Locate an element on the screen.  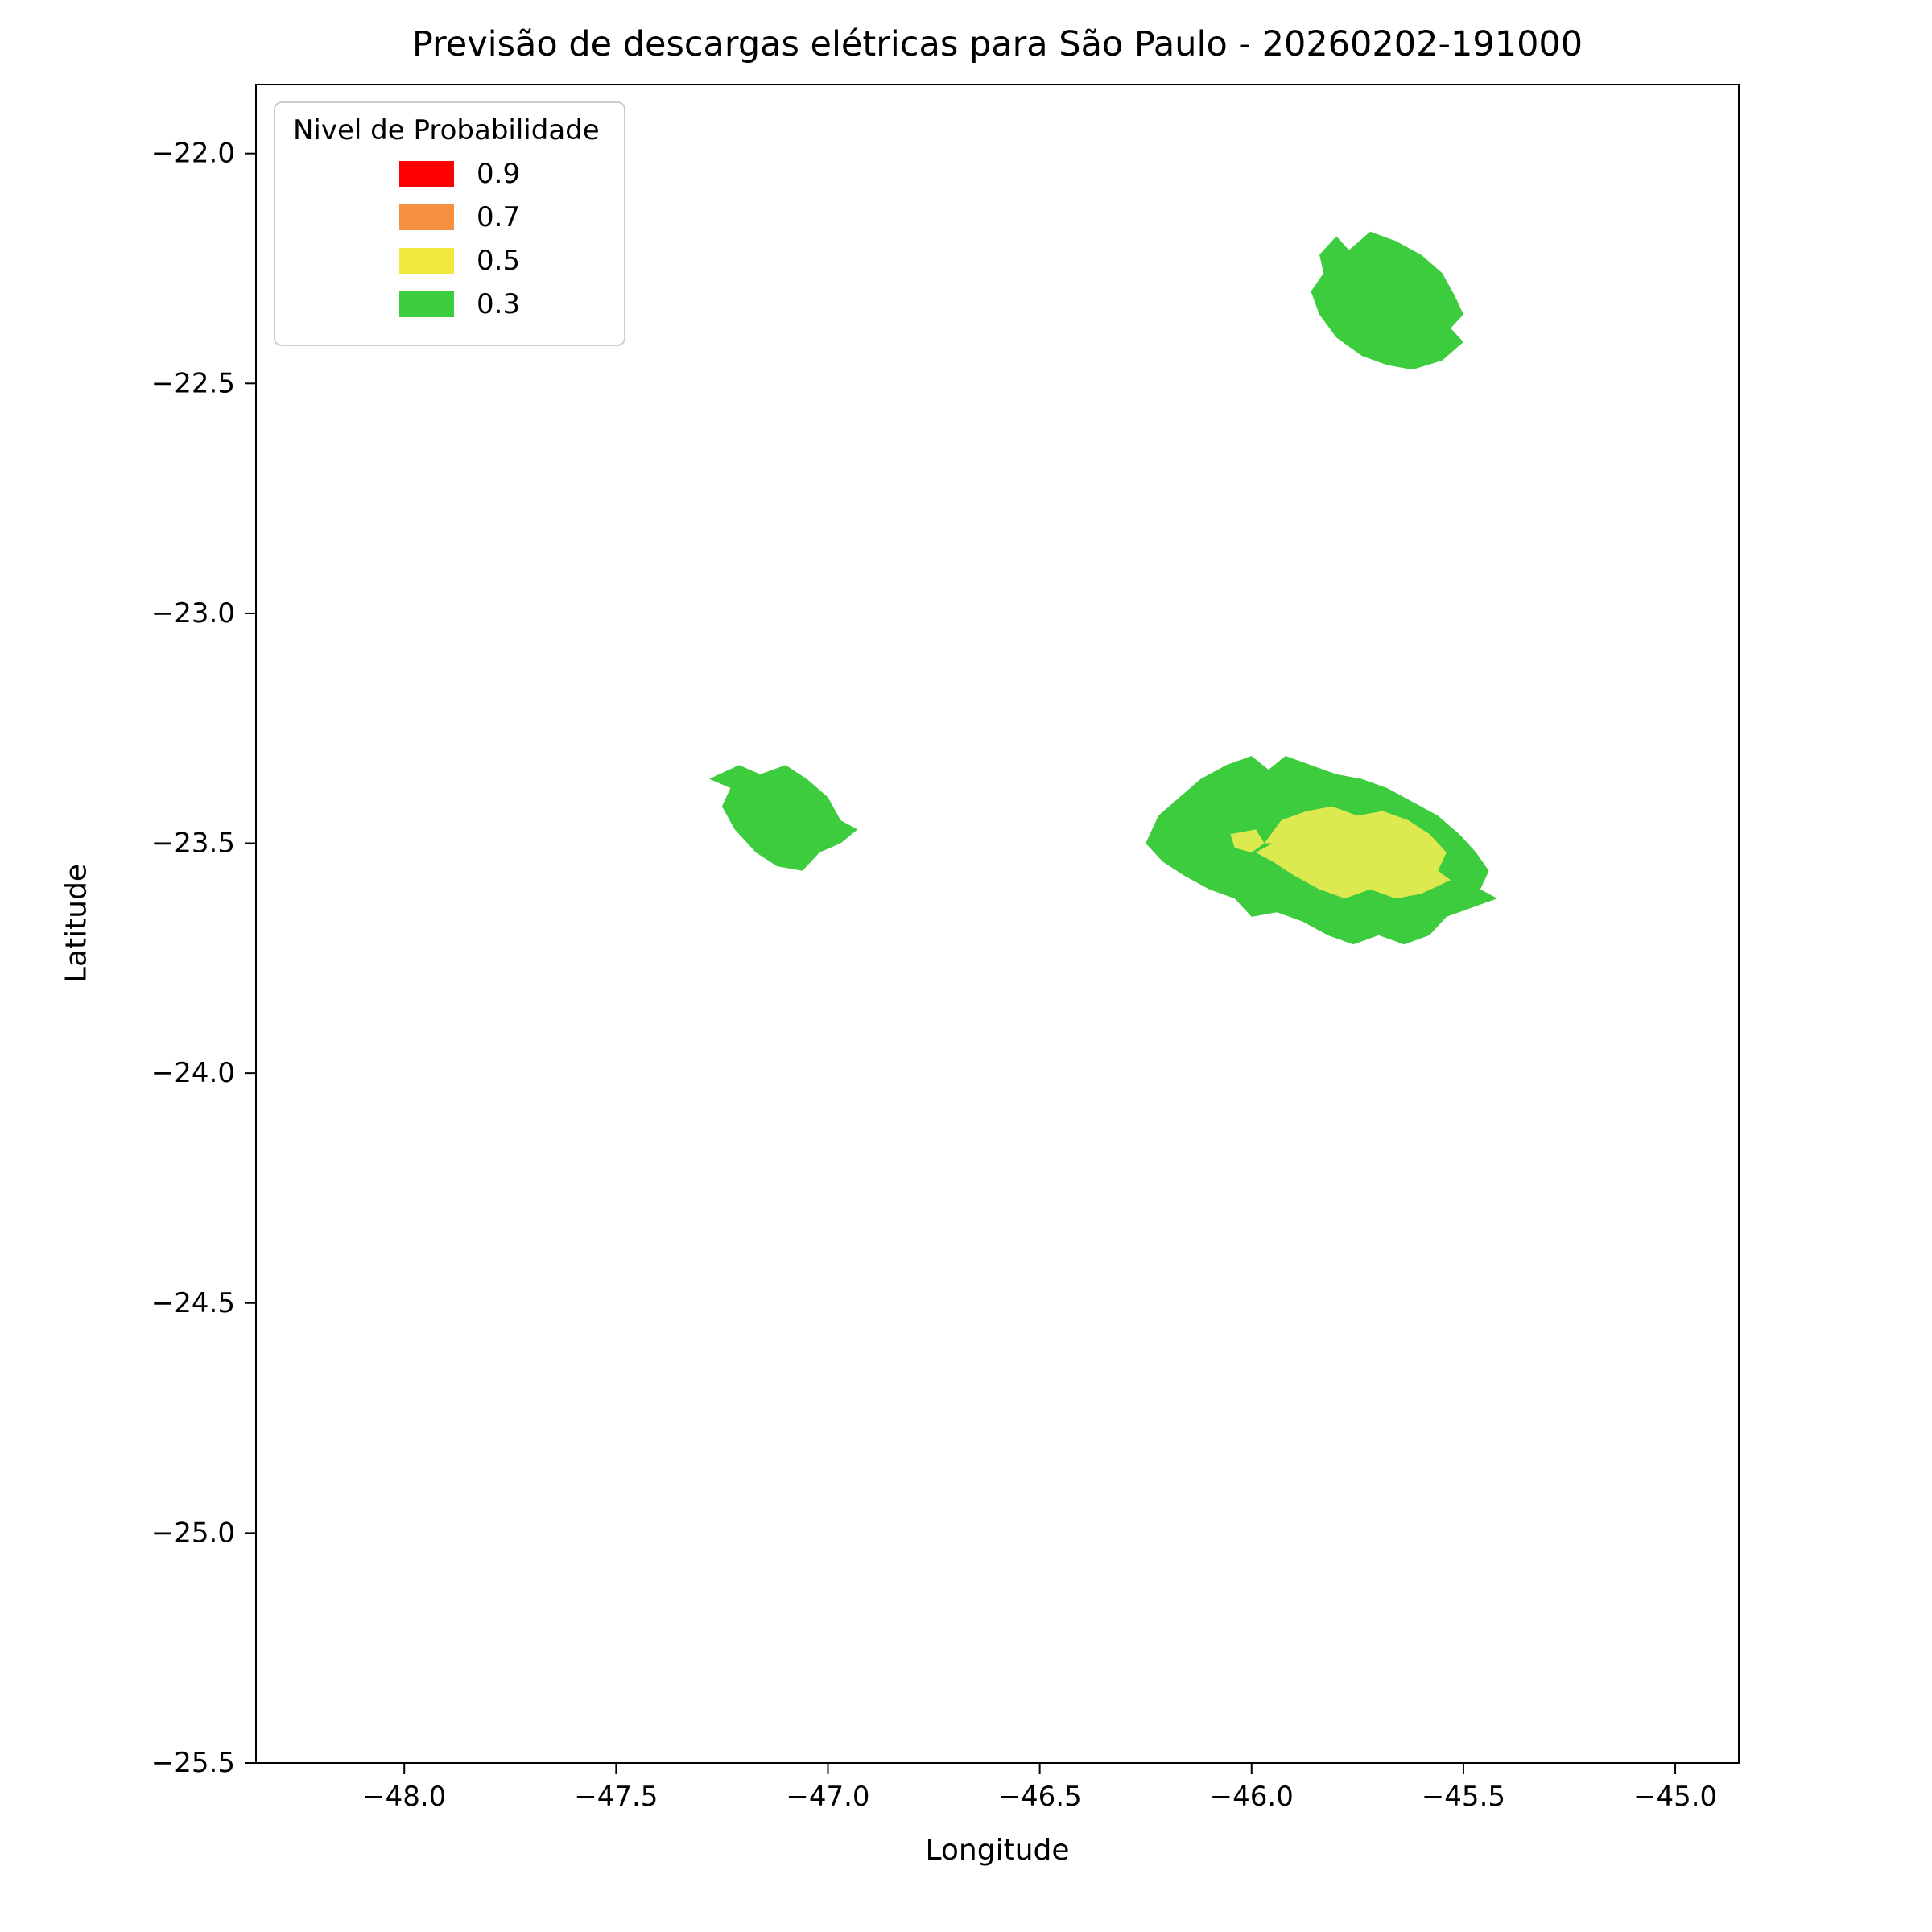
y-tick-label: −24.5 is located at coordinates (193, 1303).